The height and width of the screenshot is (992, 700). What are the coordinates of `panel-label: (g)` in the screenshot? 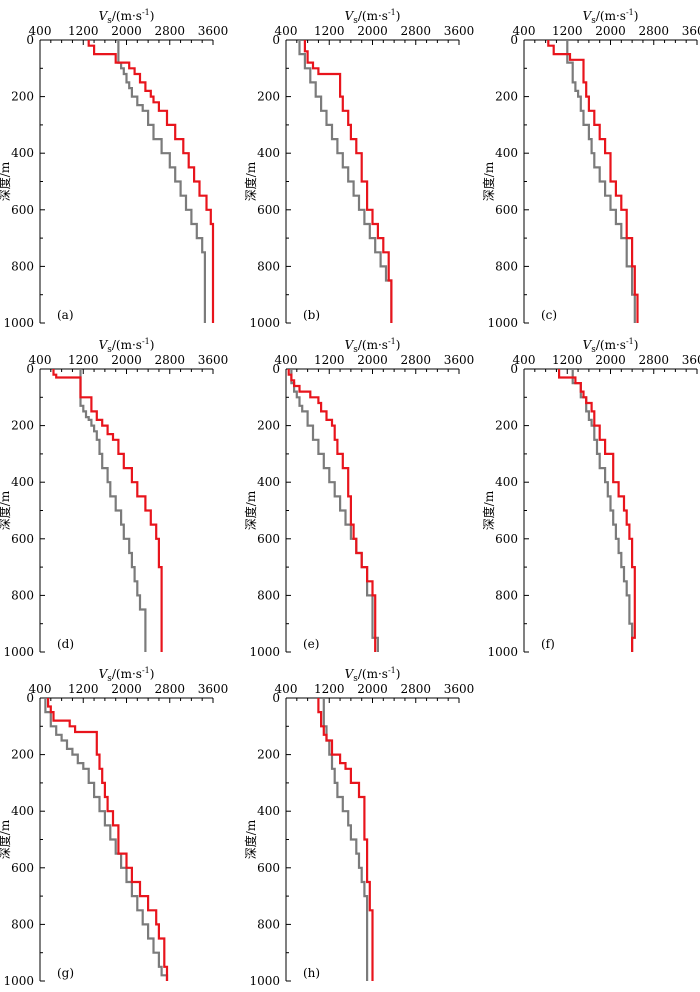 It's located at (65, 973).